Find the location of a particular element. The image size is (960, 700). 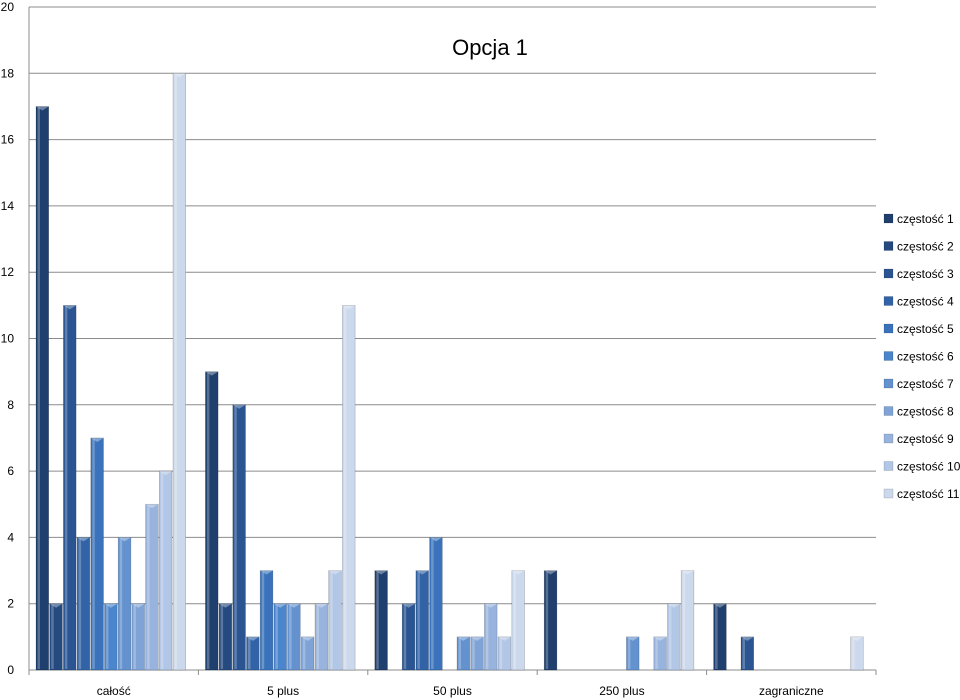

legend-label: częstość 1 is located at coordinates (925, 219).